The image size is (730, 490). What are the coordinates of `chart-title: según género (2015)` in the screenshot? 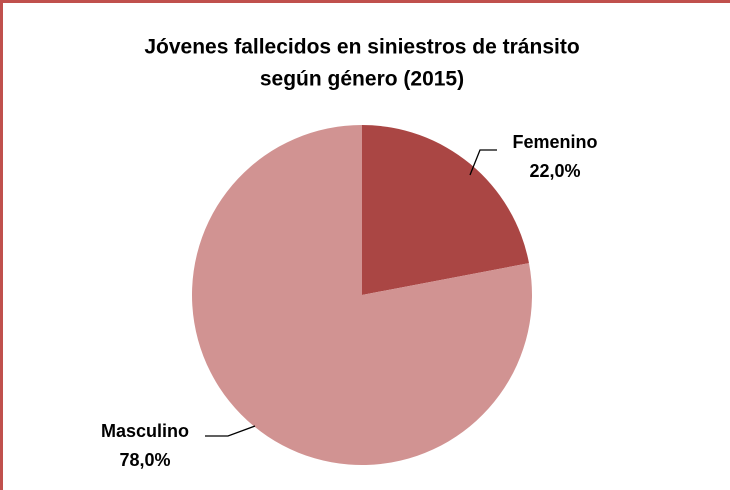 It's located at (362, 79).